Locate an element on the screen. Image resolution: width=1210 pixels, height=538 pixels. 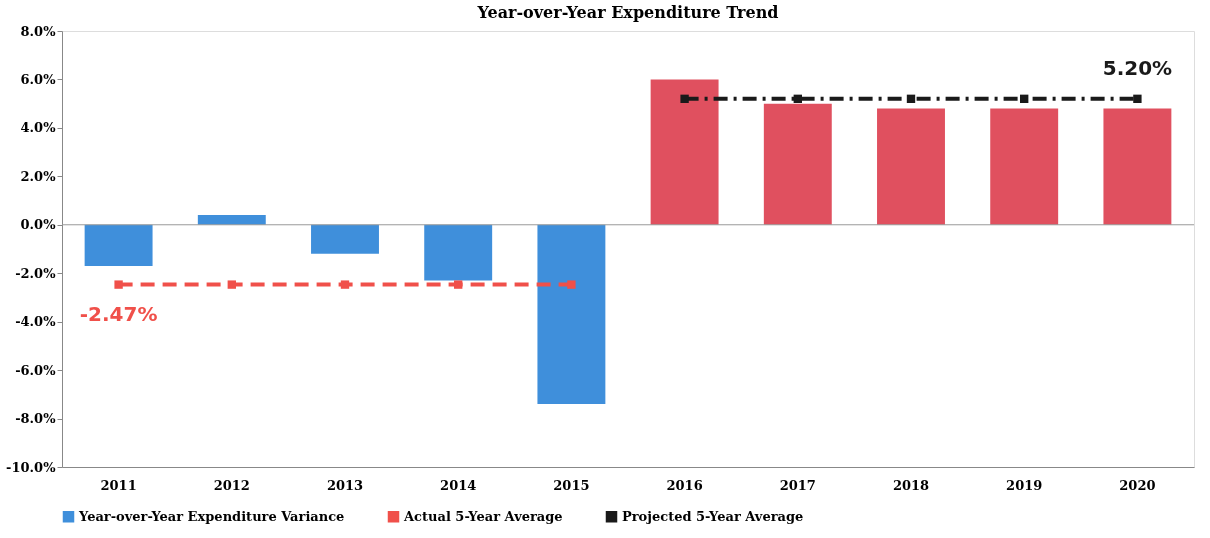
x-tick-label: 2017 is located at coordinates (797, 485).